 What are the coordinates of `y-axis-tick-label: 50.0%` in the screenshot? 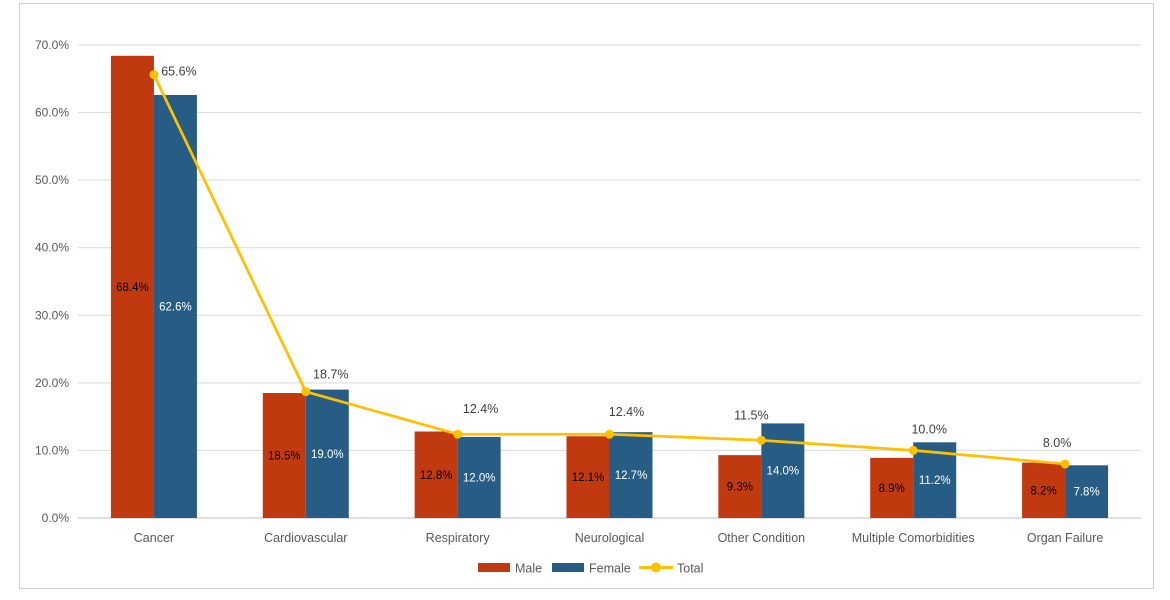 It's located at (52, 180).